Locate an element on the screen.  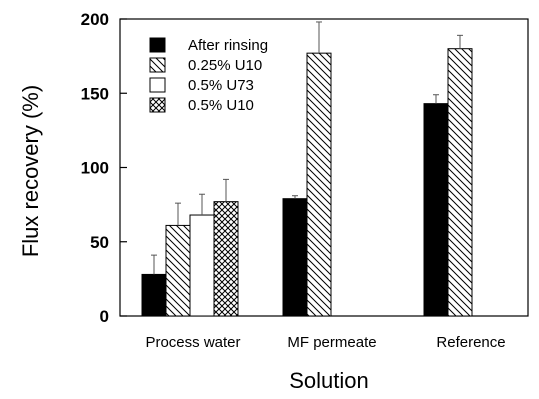
legend-label-3: 0.5% U10 is located at coordinates (221, 105).